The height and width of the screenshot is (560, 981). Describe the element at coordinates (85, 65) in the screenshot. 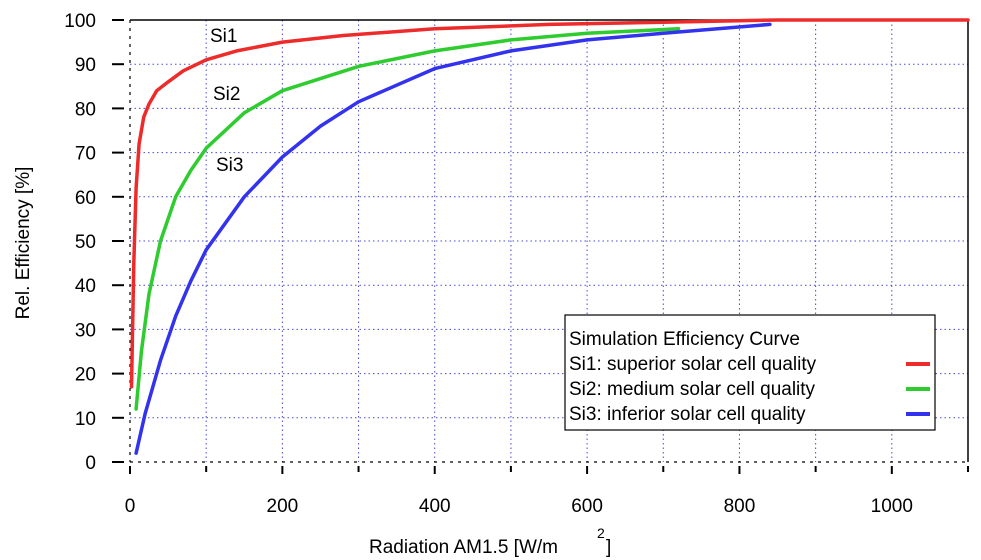

I see `y-tick-label: 90` at that location.